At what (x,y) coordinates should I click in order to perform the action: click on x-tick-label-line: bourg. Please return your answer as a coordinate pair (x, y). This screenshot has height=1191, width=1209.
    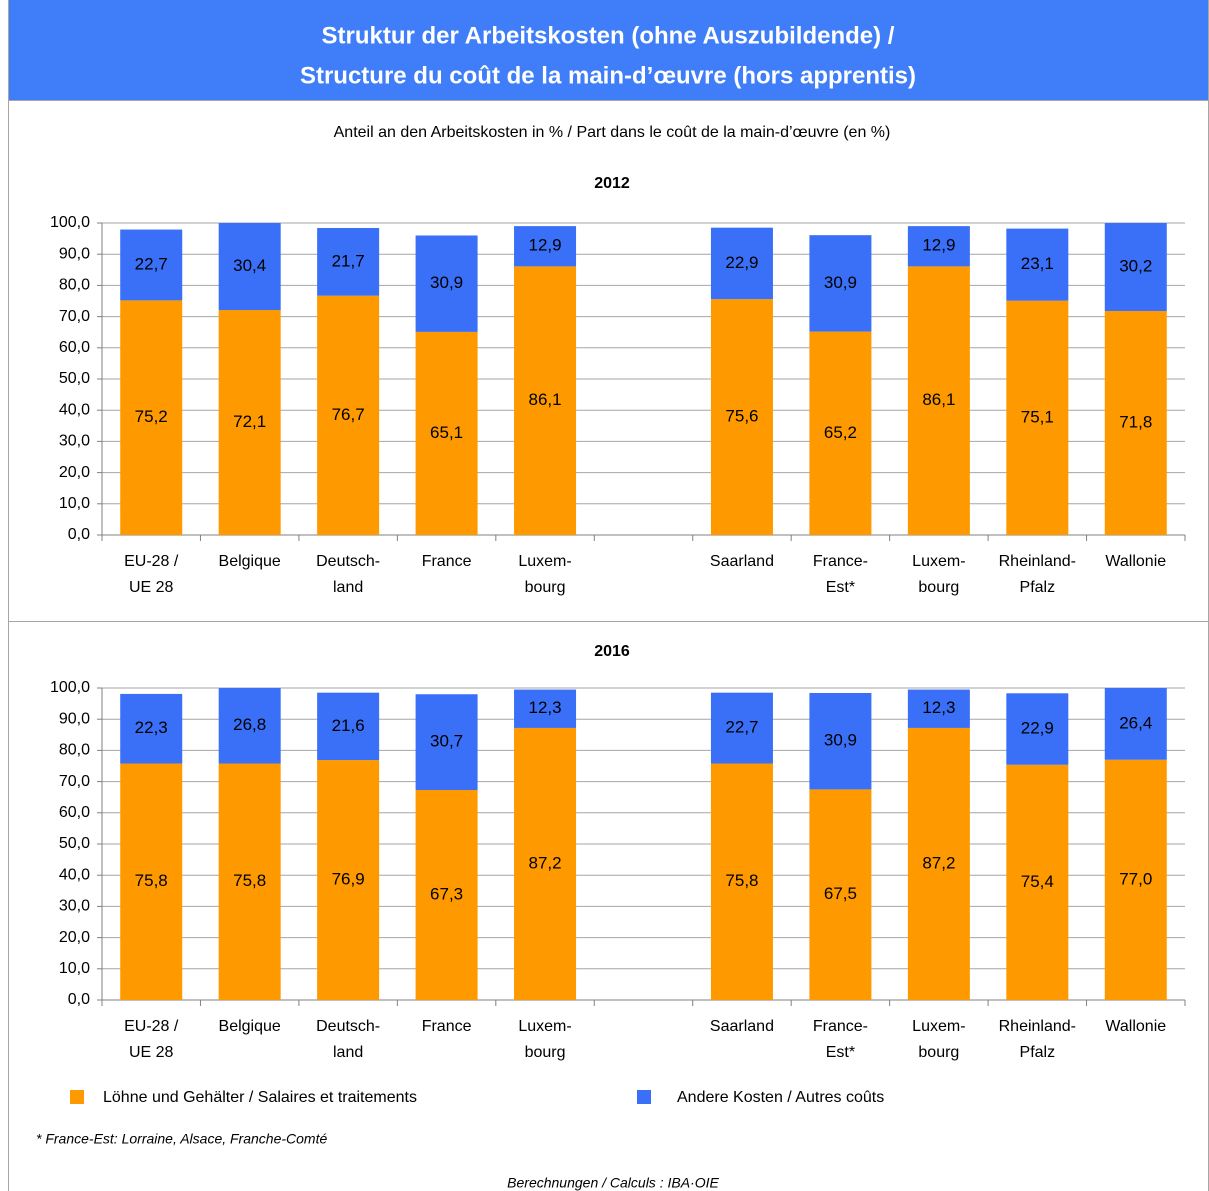
    Looking at the image, I should click on (545, 587).